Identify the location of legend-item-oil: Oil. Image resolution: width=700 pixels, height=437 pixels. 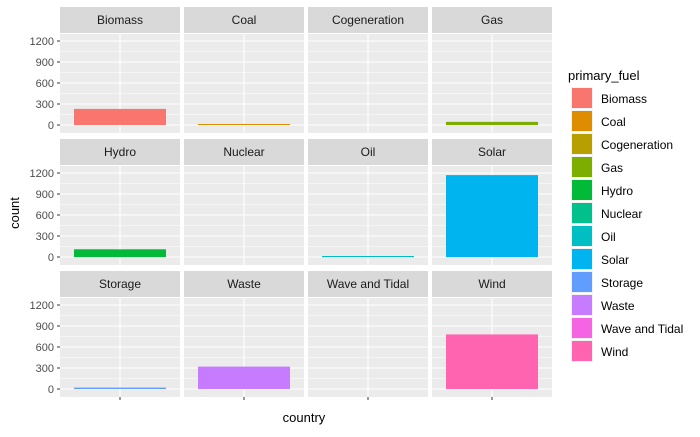
(593, 236).